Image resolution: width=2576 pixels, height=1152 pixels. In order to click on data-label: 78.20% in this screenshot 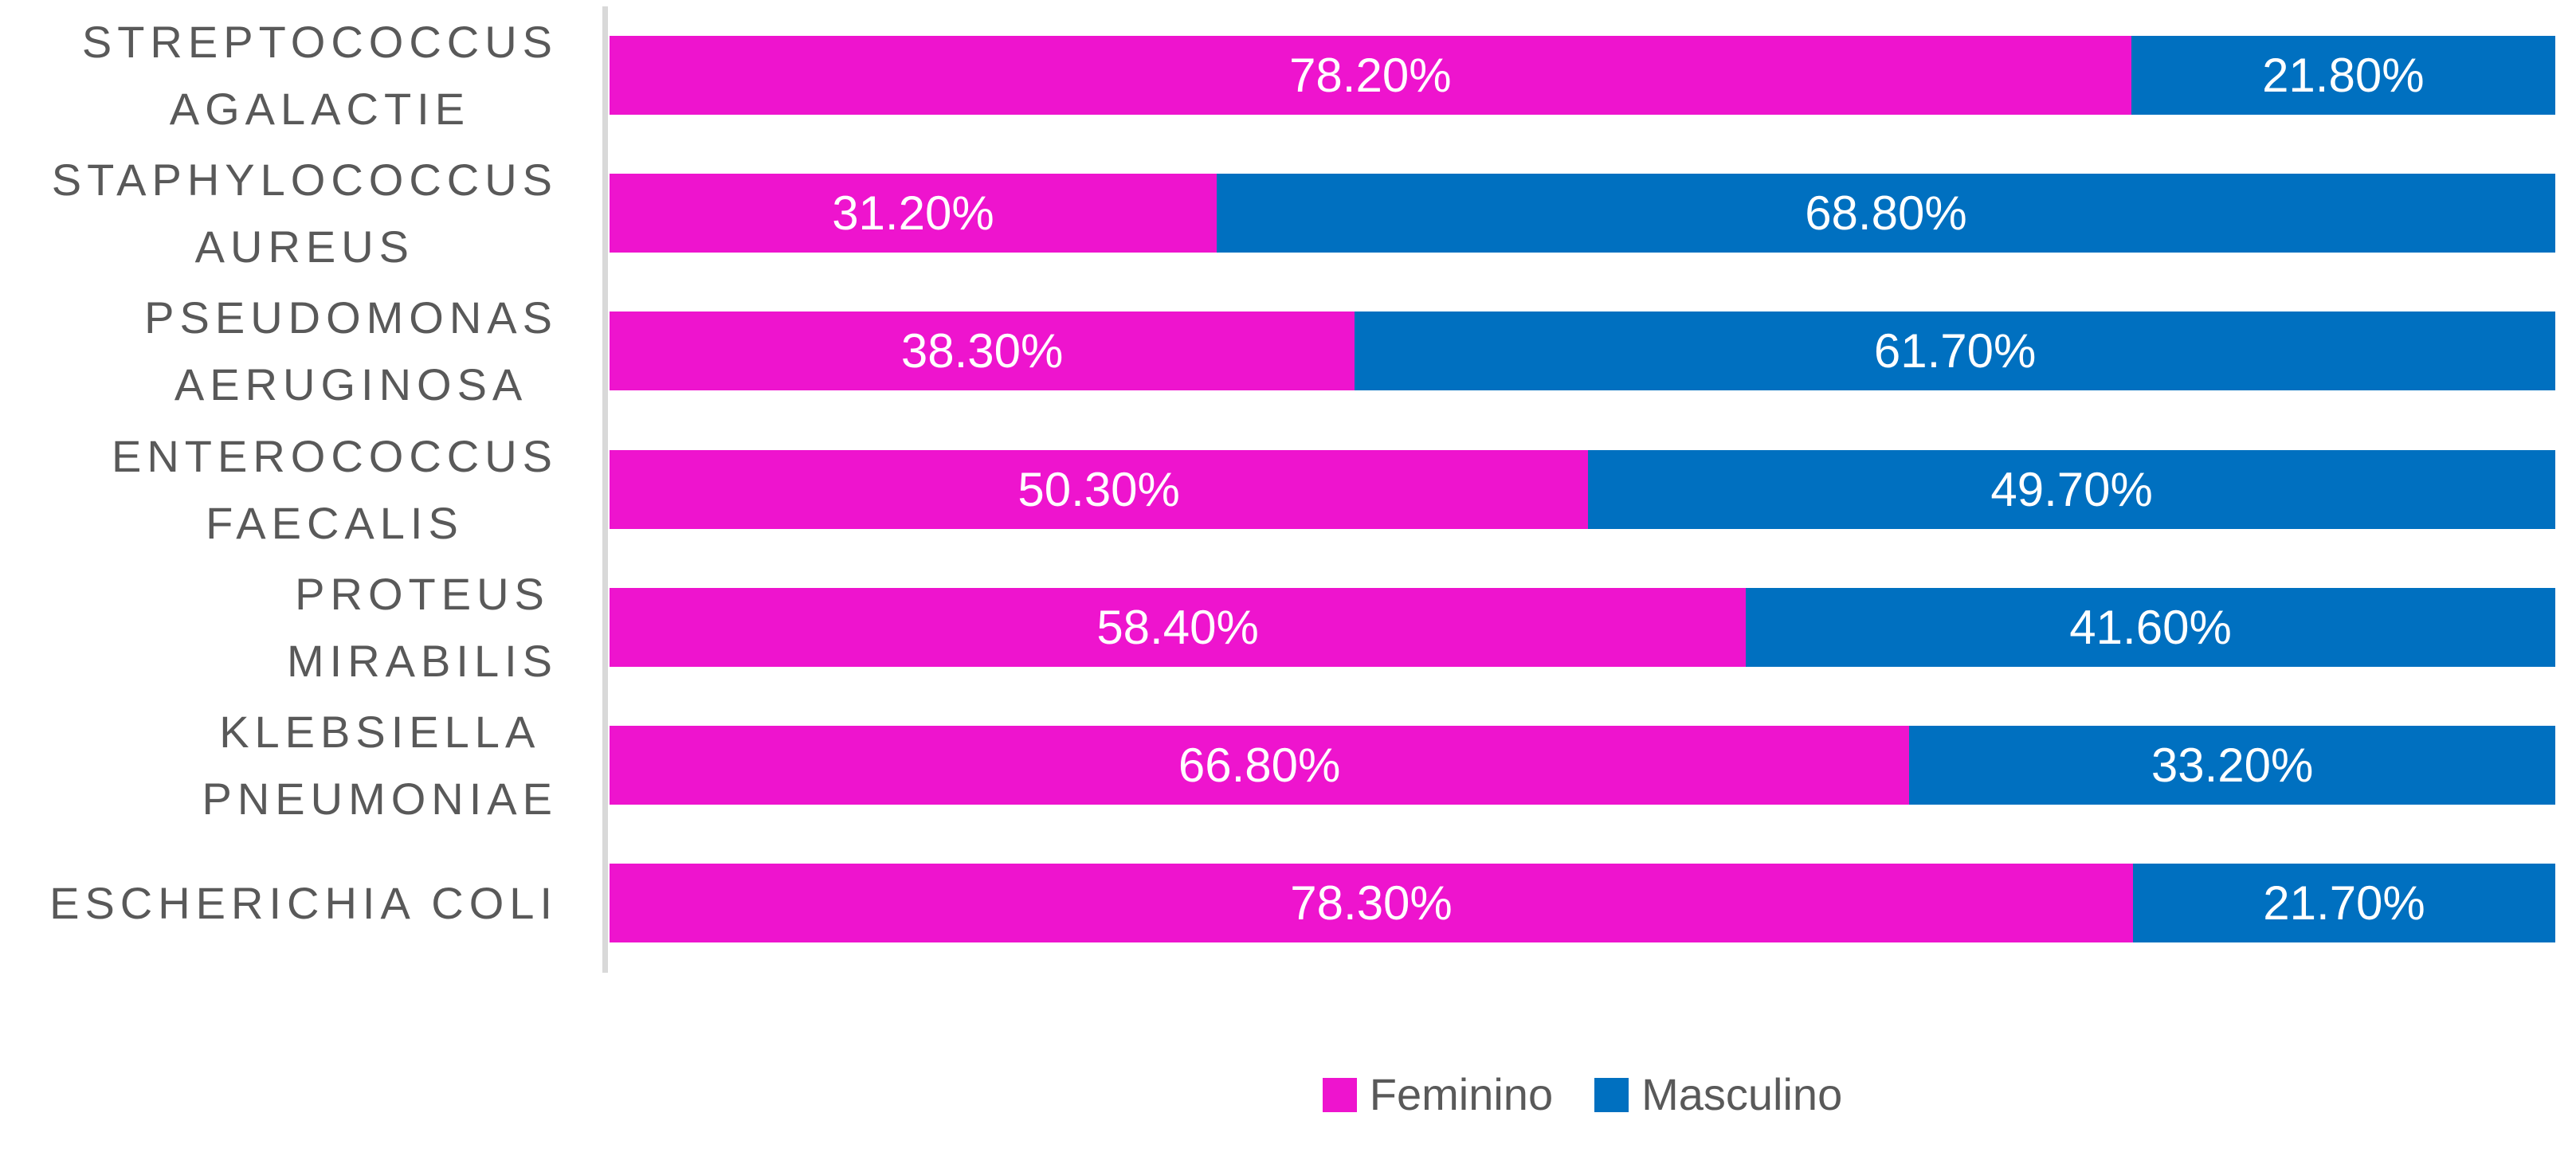, I will do `click(1370, 75)`.